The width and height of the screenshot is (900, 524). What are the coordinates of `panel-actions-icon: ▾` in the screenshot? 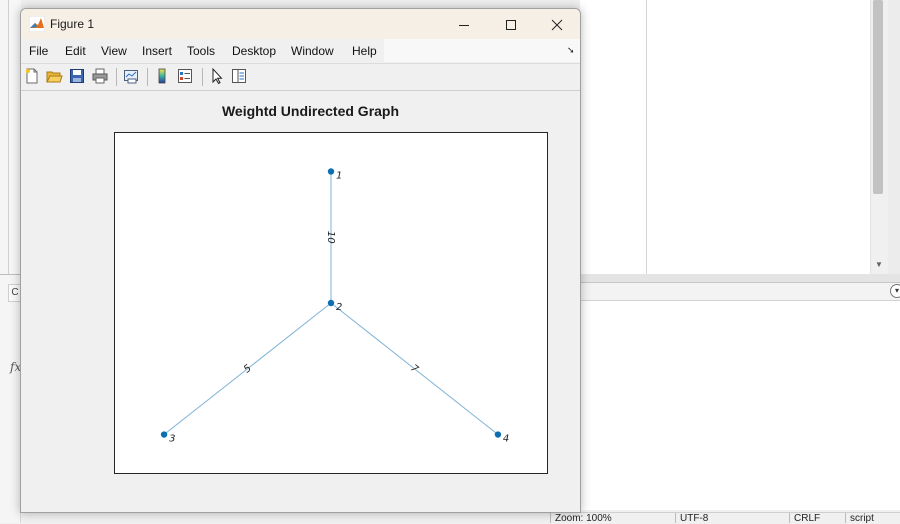 It's located at (895, 291).